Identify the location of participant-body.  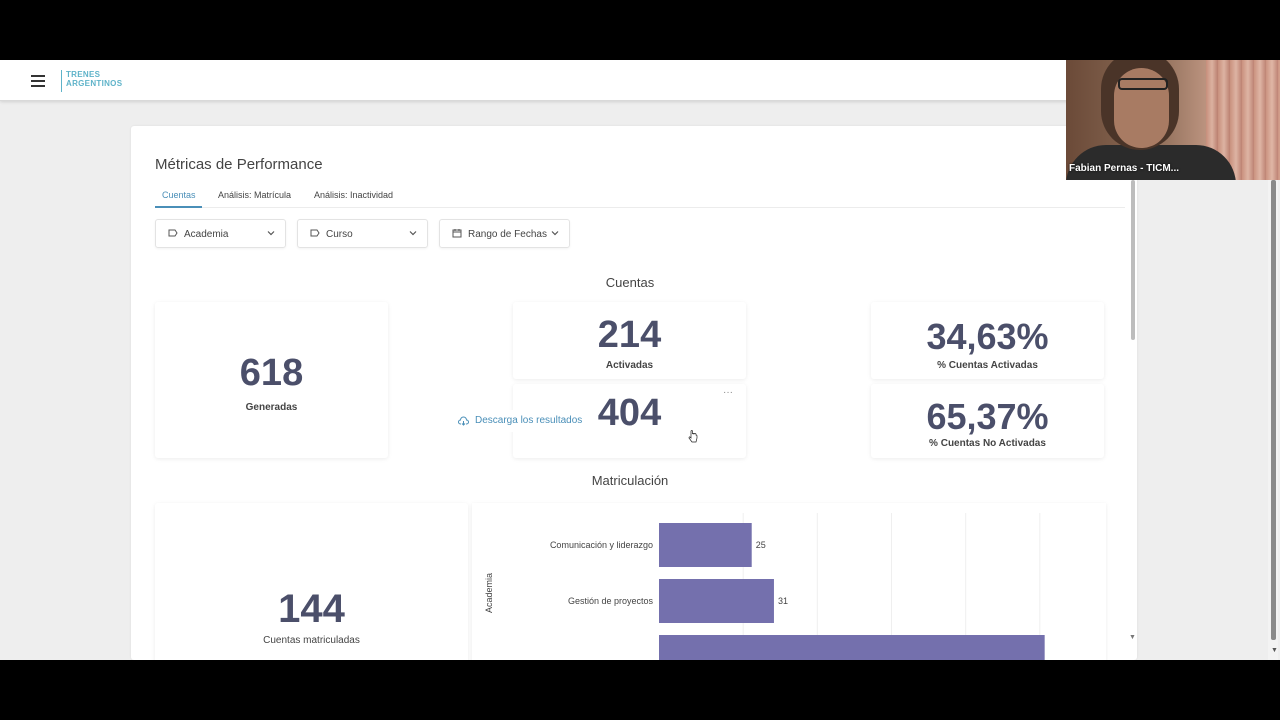
(1151, 162).